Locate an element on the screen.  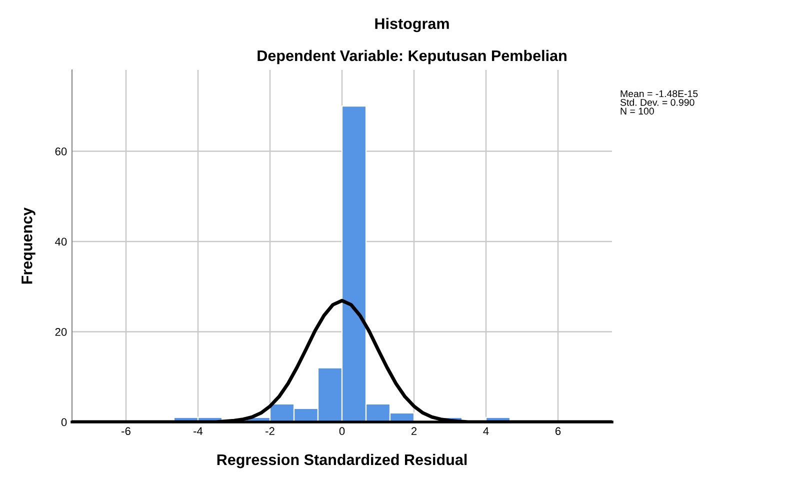
x-tick-label: -4 is located at coordinates (198, 431).